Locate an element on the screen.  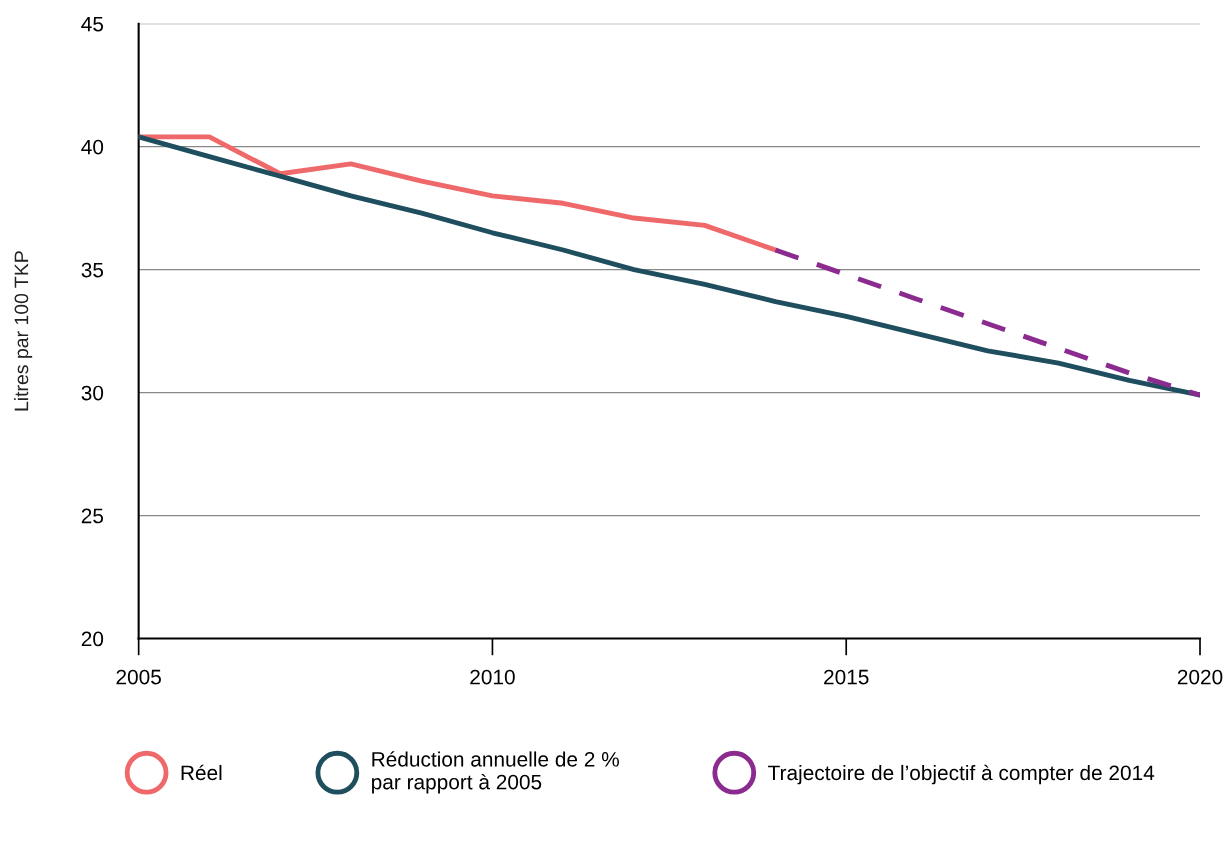
legend-label: Réduction annuelle de 2 % par rapport à 2005 is located at coordinates (495, 772).